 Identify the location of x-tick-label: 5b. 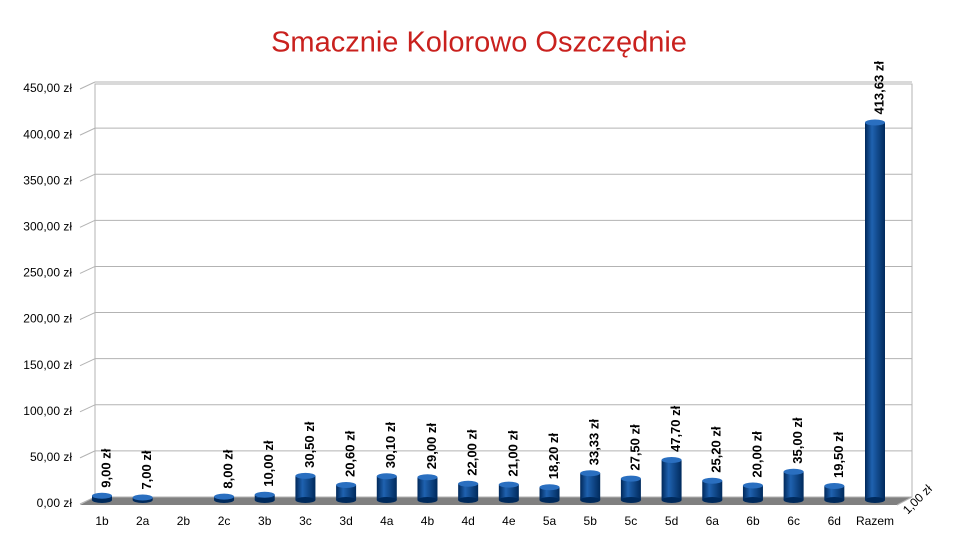
(591, 521).